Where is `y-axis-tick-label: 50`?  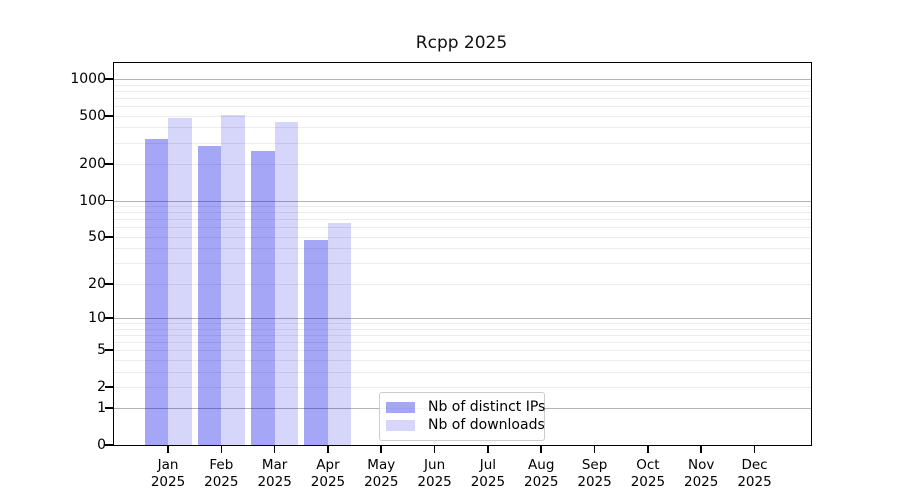
y-axis-tick-label: 50 is located at coordinates (97, 236).